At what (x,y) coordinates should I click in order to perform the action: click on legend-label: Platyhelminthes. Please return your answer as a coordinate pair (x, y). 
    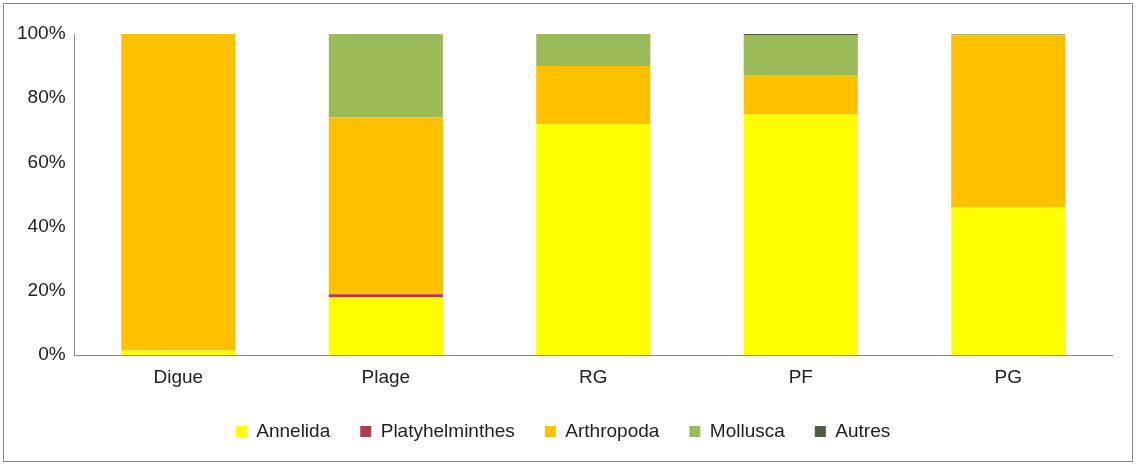
    Looking at the image, I should click on (447, 430).